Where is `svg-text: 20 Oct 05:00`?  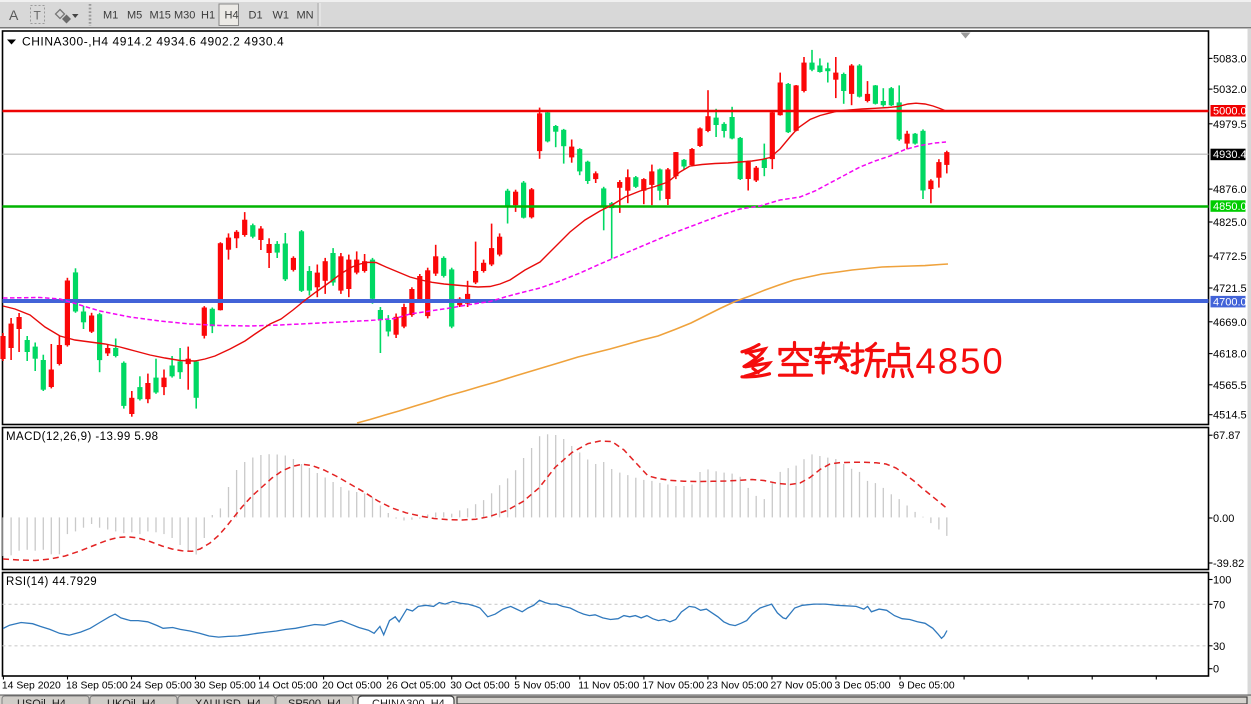 svg-text: 20 Oct 05:00 is located at coordinates (352, 686).